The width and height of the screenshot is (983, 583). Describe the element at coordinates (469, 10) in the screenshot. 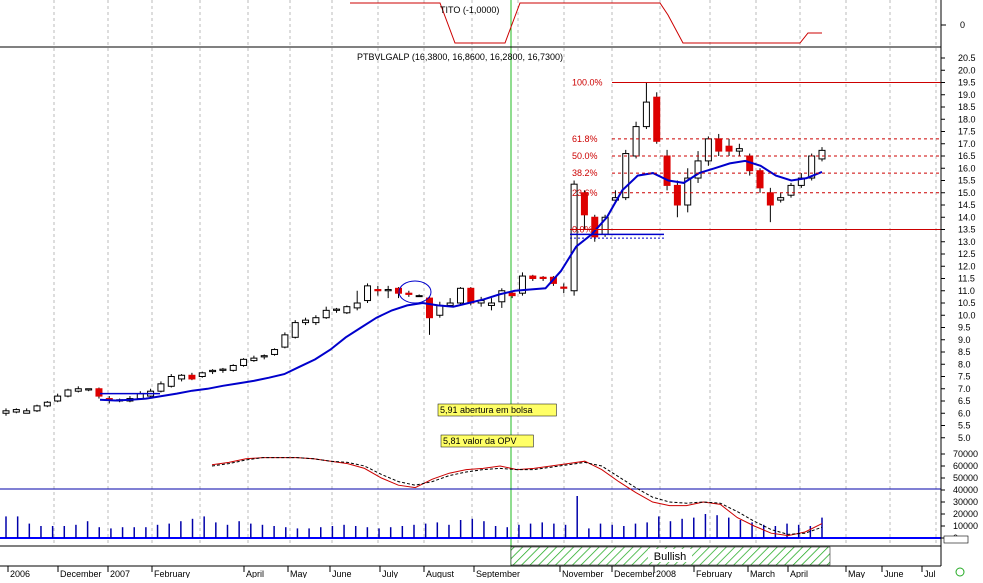

I see `tito-title: TITO (-1,0000)` at that location.